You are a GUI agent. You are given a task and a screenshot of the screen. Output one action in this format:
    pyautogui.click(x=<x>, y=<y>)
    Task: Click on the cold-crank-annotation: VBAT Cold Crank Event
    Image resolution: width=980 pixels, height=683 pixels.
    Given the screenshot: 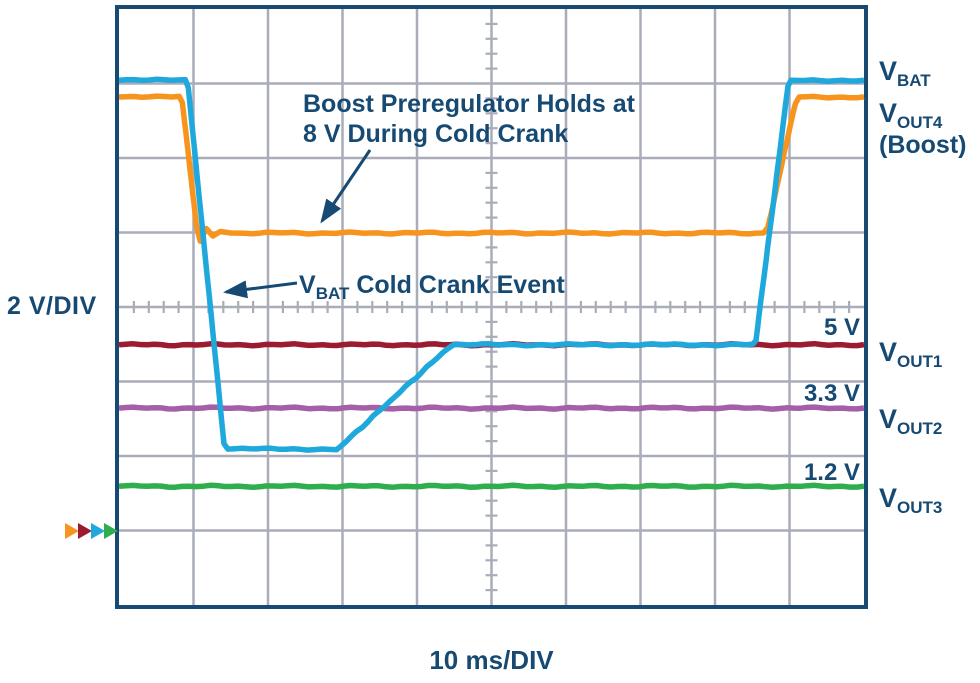 What is the action you would take?
    pyautogui.click(x=432, y=286)
    